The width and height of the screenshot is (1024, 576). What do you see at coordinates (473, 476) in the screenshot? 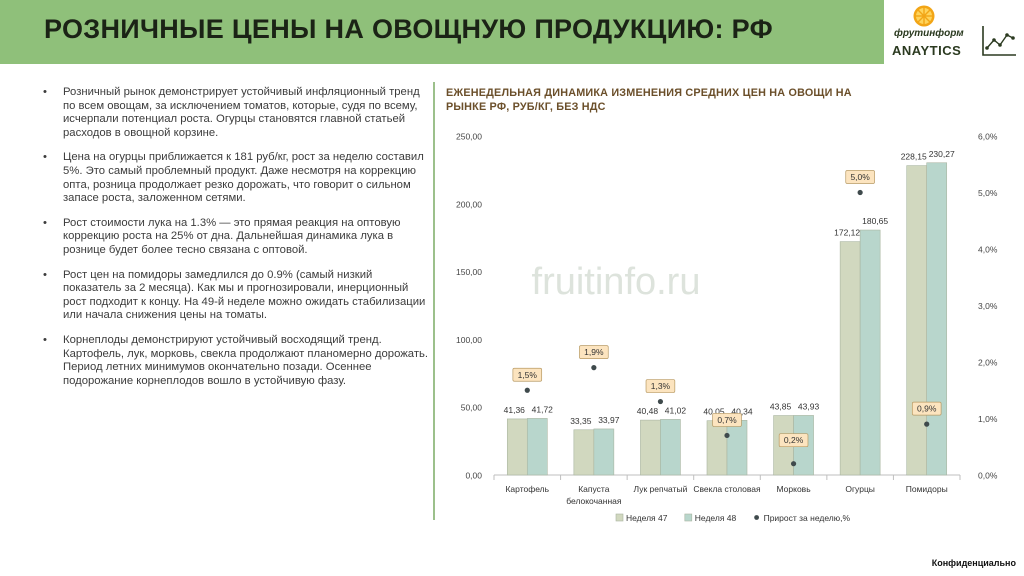
I see `y-left-tick-label: 0,00` at bounding box center [473, 476].